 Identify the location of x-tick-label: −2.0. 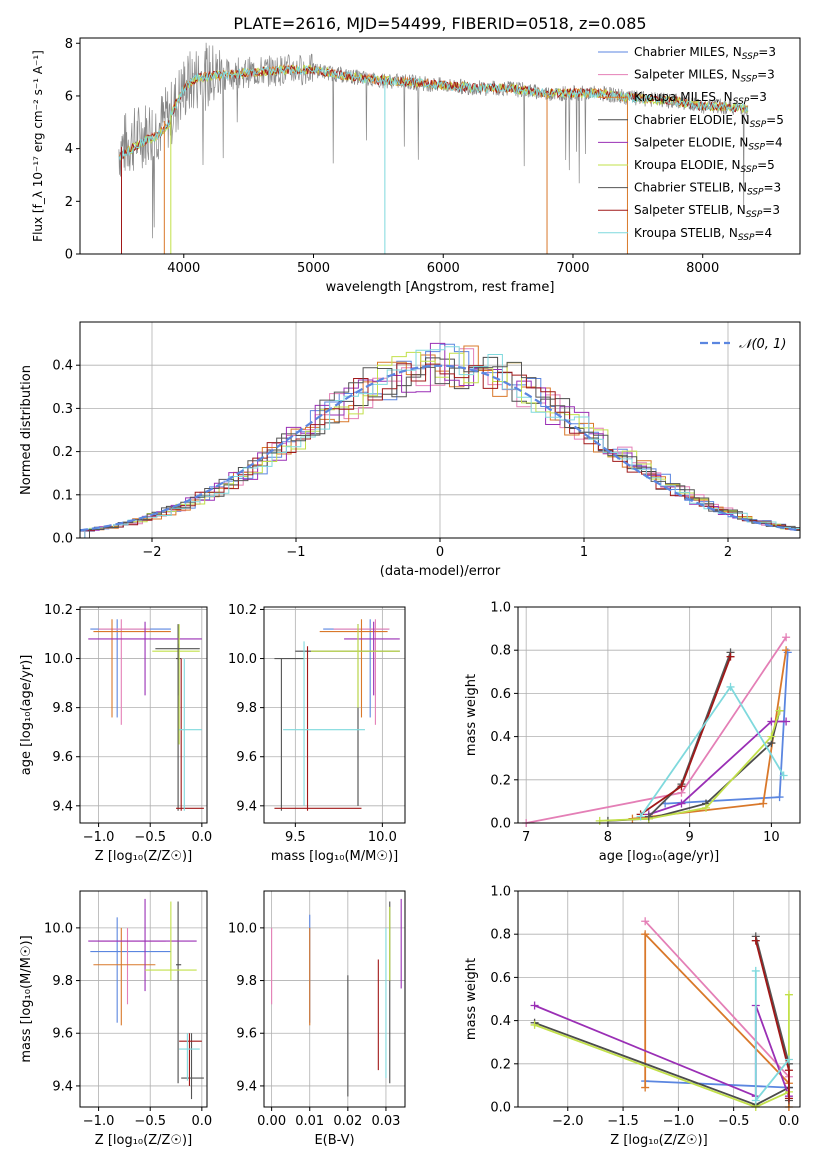
(568, 1121).